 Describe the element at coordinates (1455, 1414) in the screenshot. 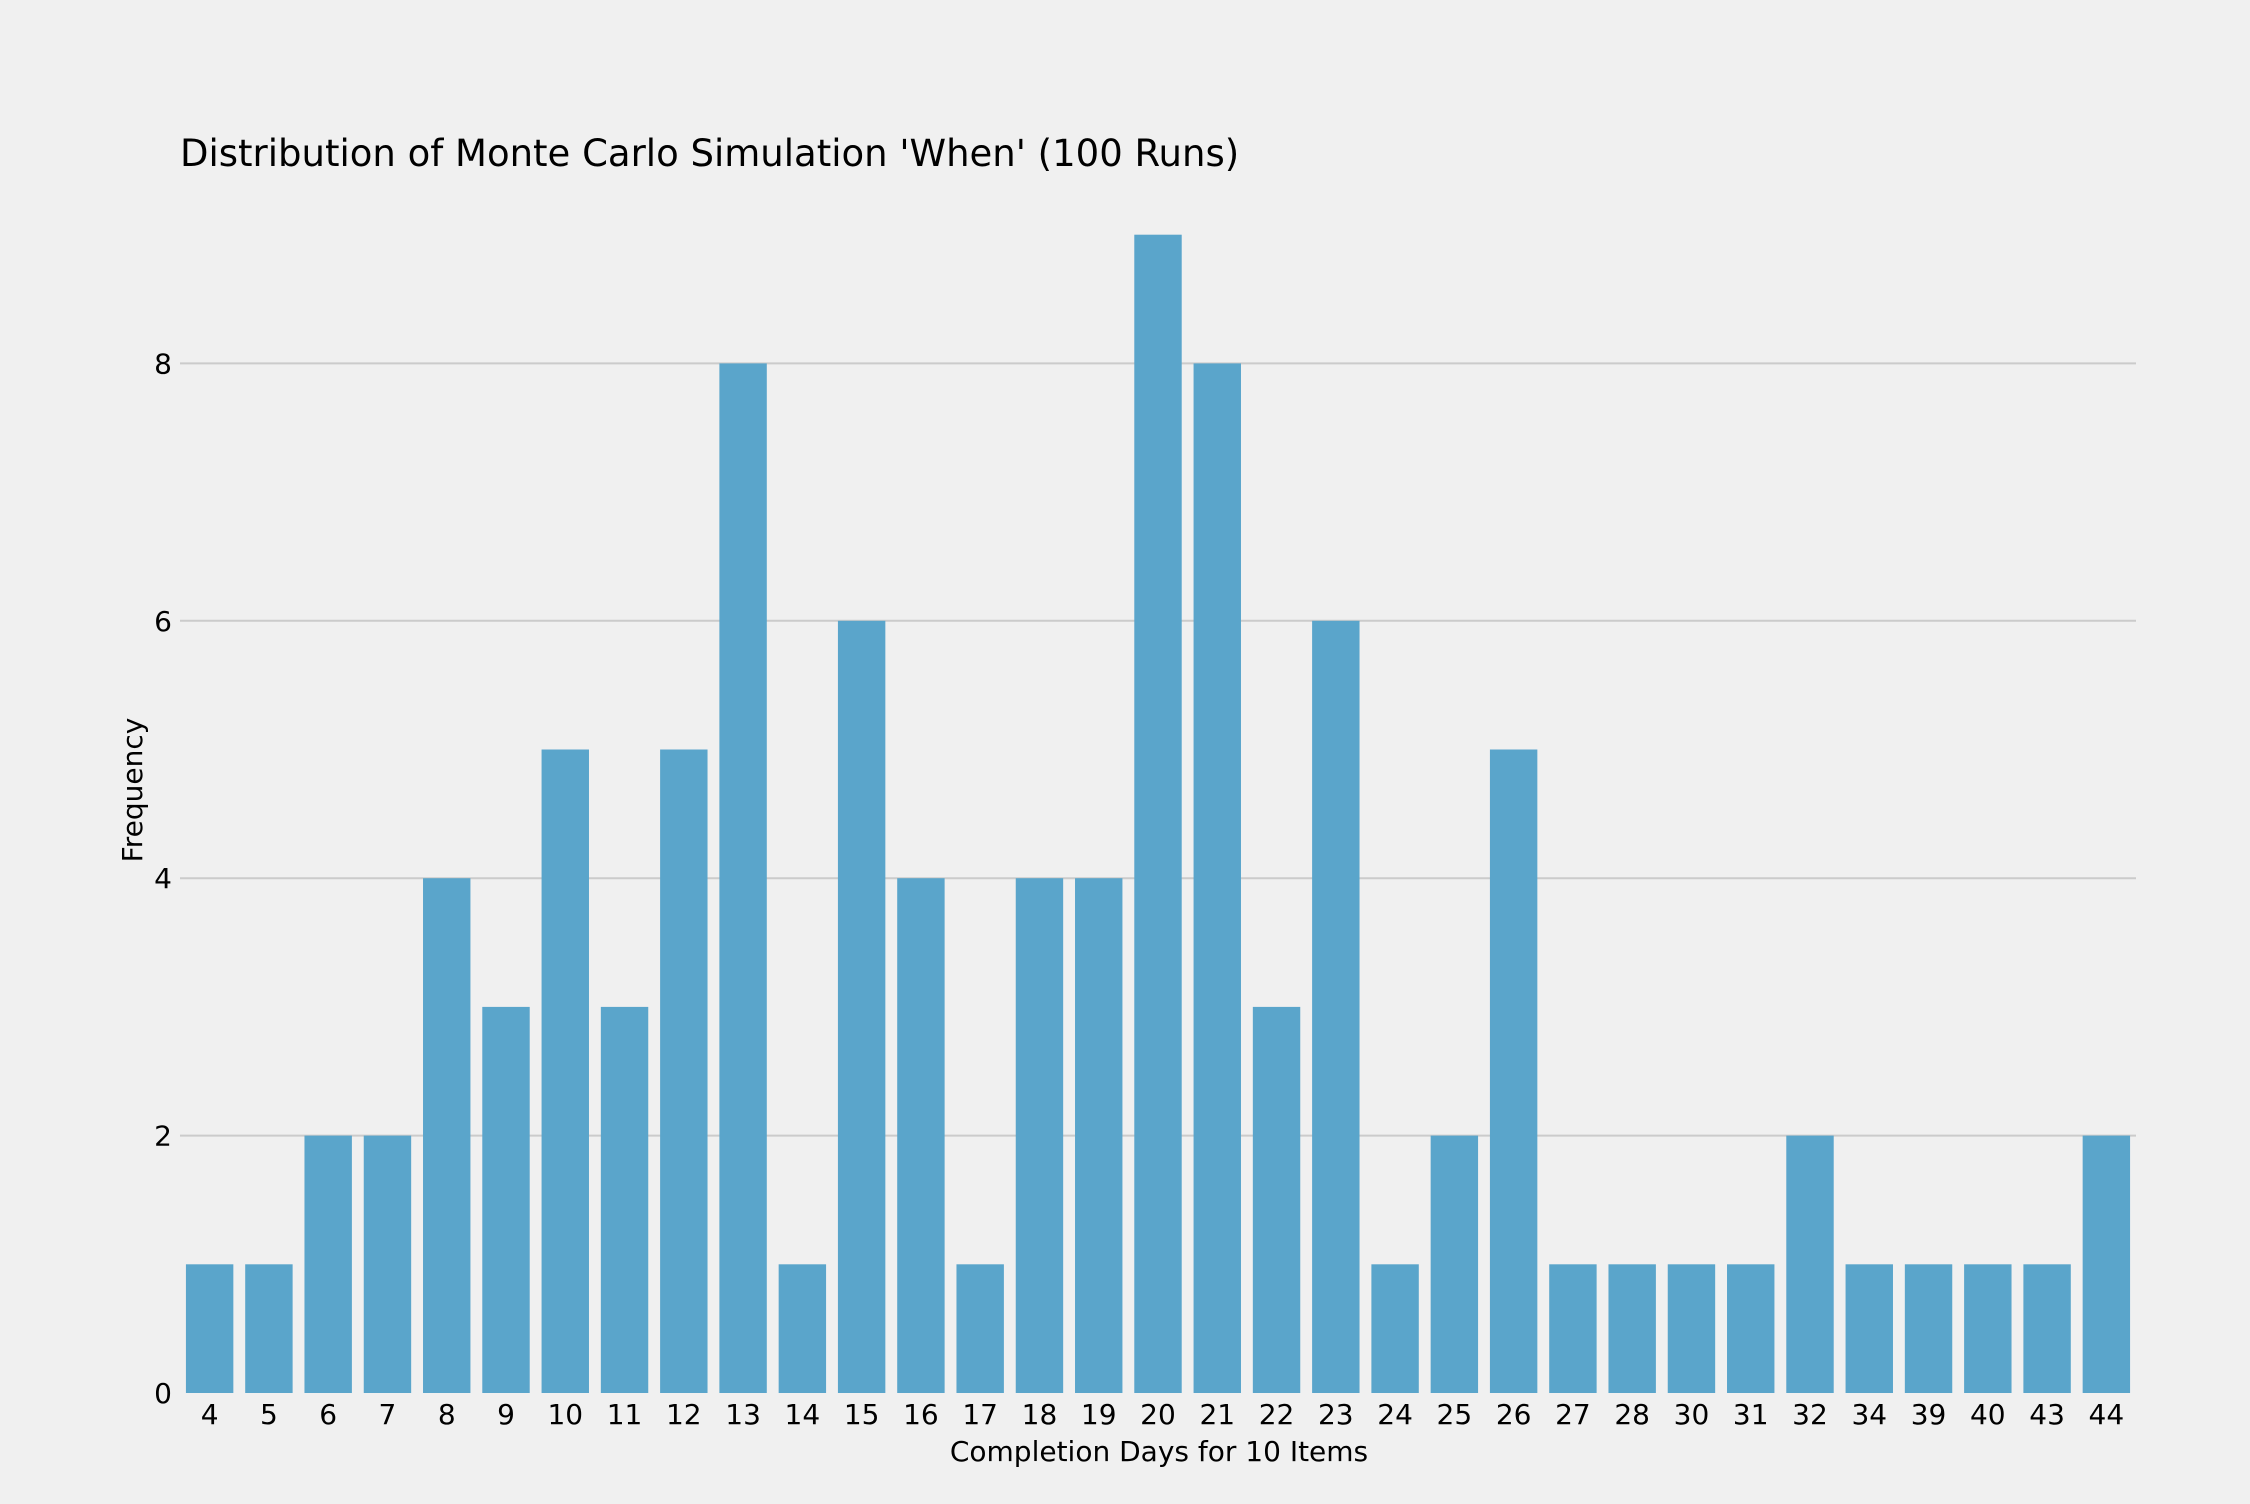

I see `x-tick-label: 25` at that location.